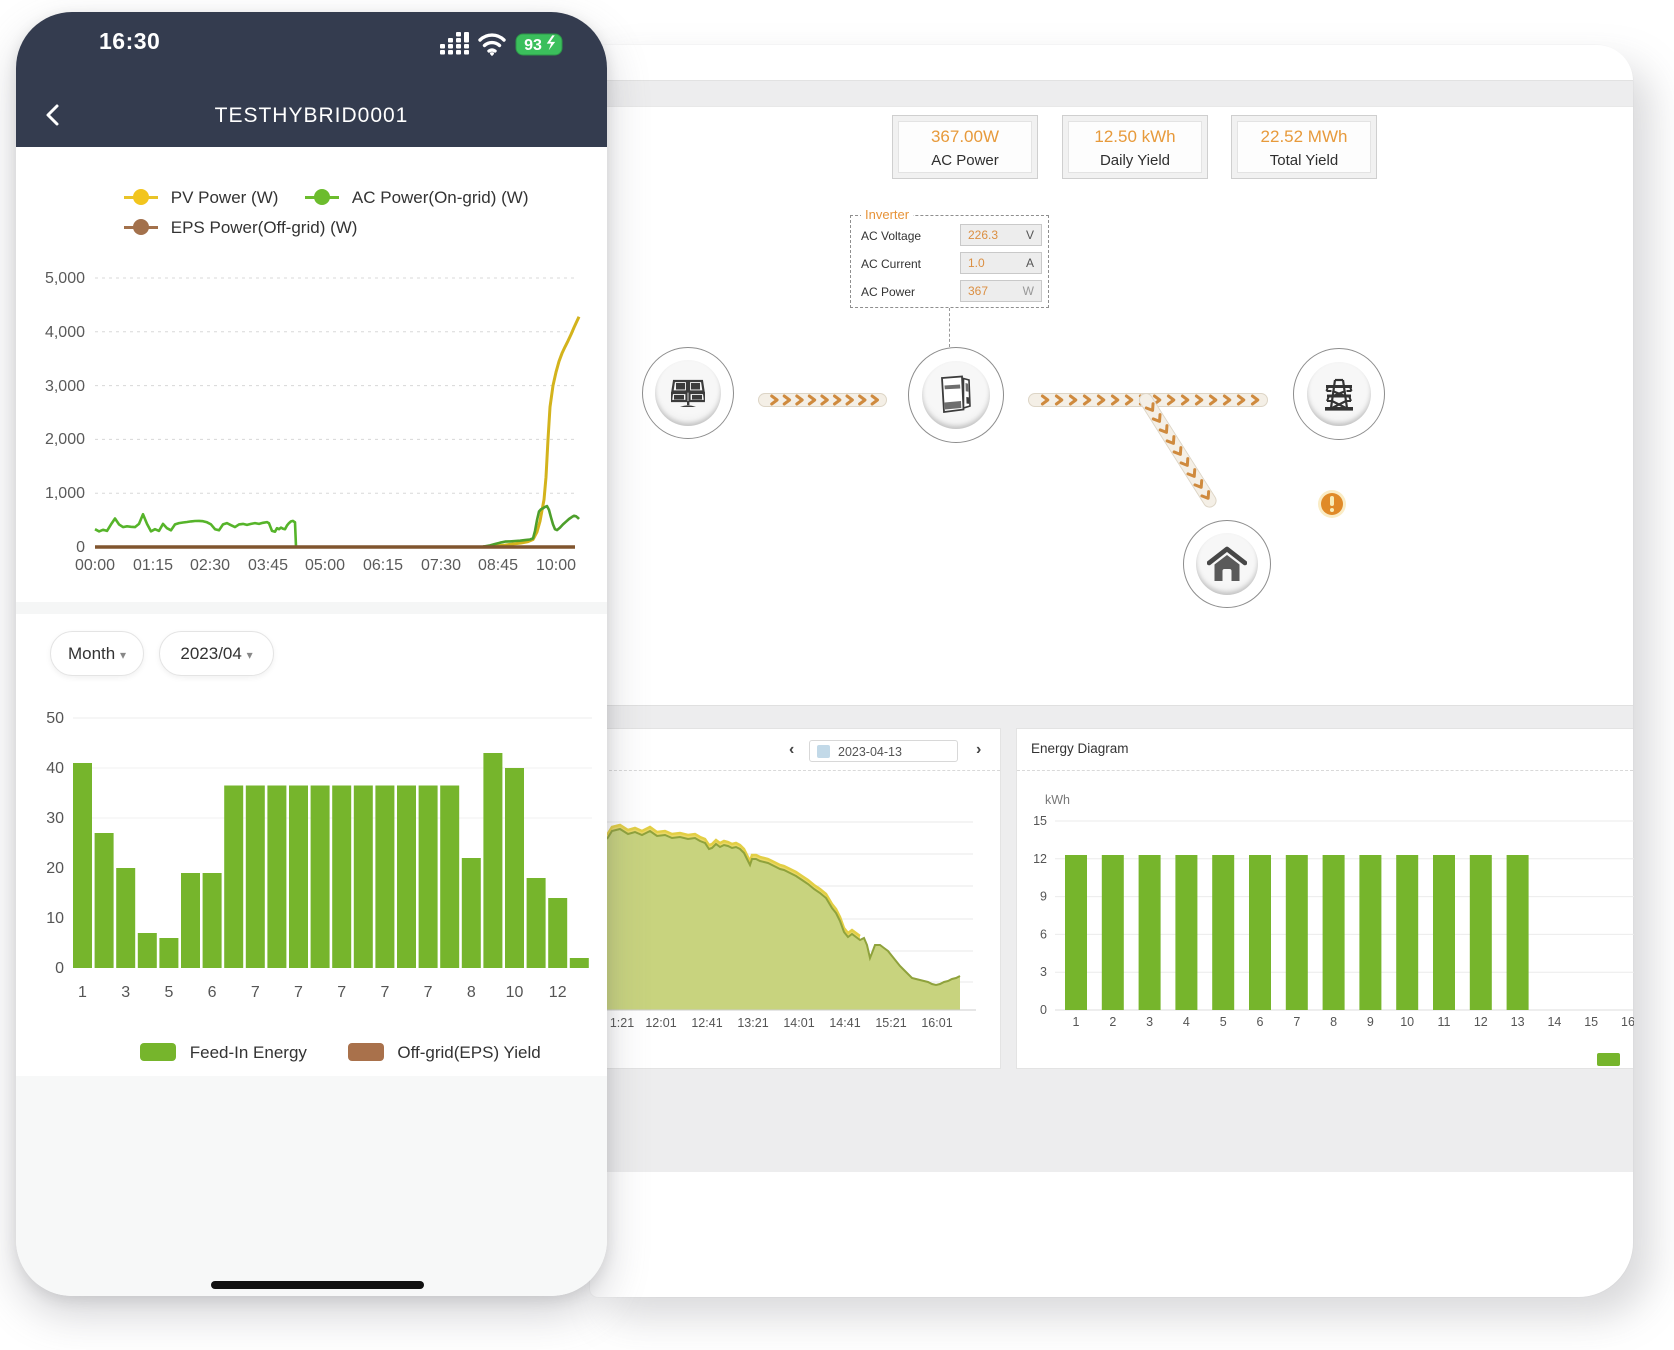 The height and width of the screenshot is (1350, 1674). Describe the element at coordinates (65, 439) in the screenshot. I see `svg-text: 2,000` at that location.